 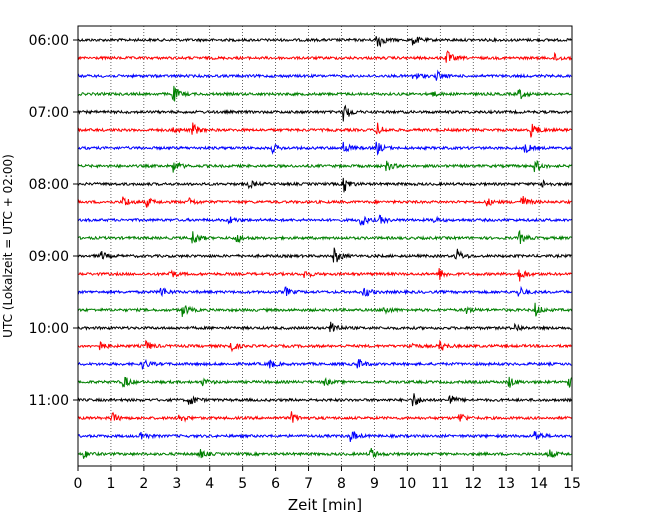 What do you see at coordinates (49, 41) in the screenshot?
I see `y-tick-label: 06:00` at bounding box center [49, 41].